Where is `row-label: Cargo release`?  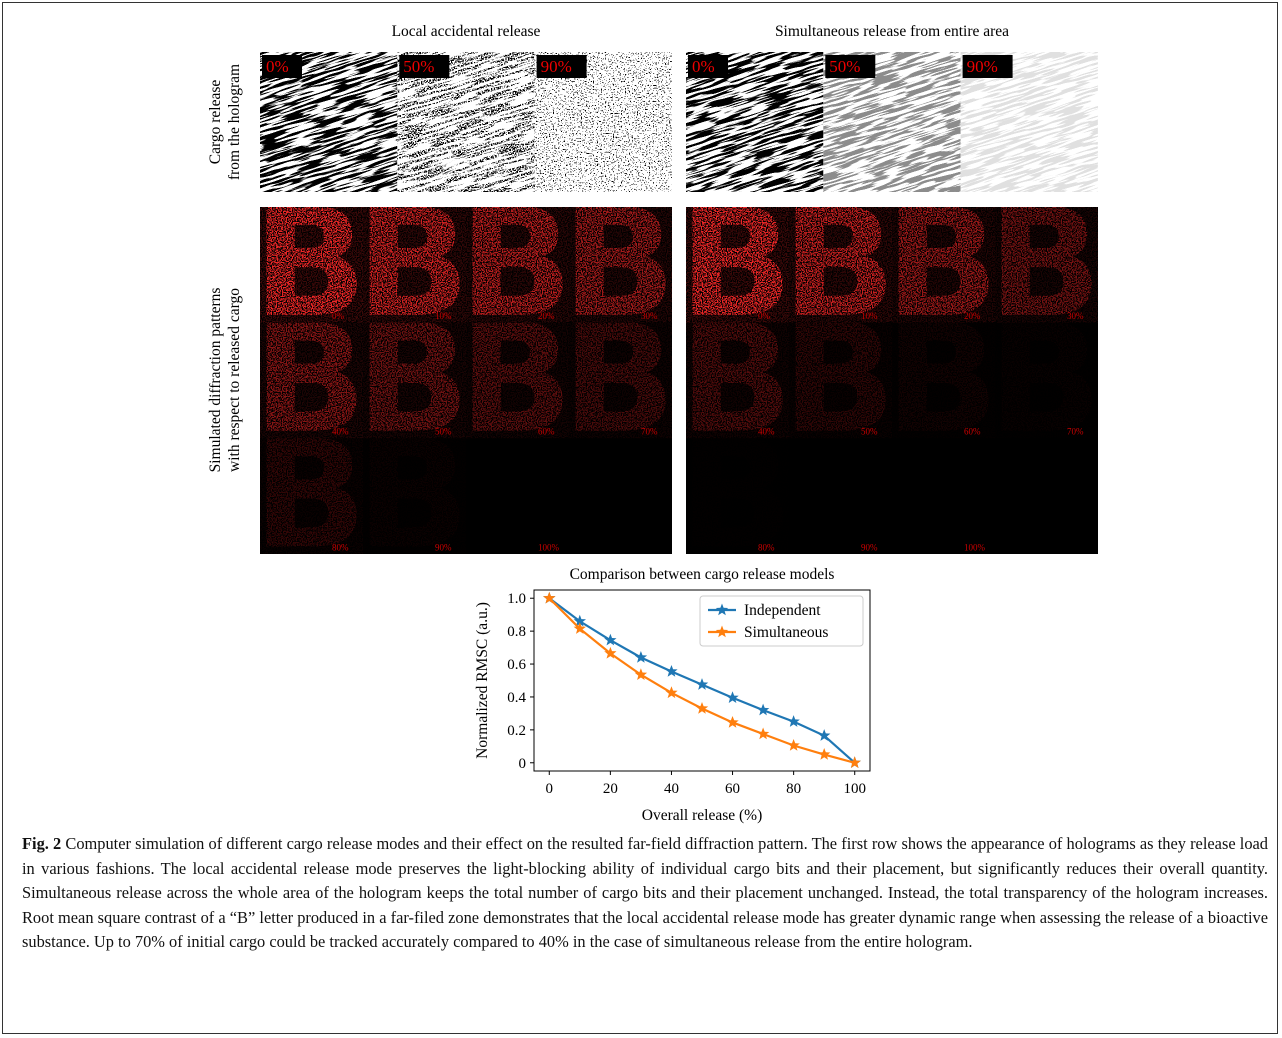 row-label: Cargo release is located at coordinates (215, 122).